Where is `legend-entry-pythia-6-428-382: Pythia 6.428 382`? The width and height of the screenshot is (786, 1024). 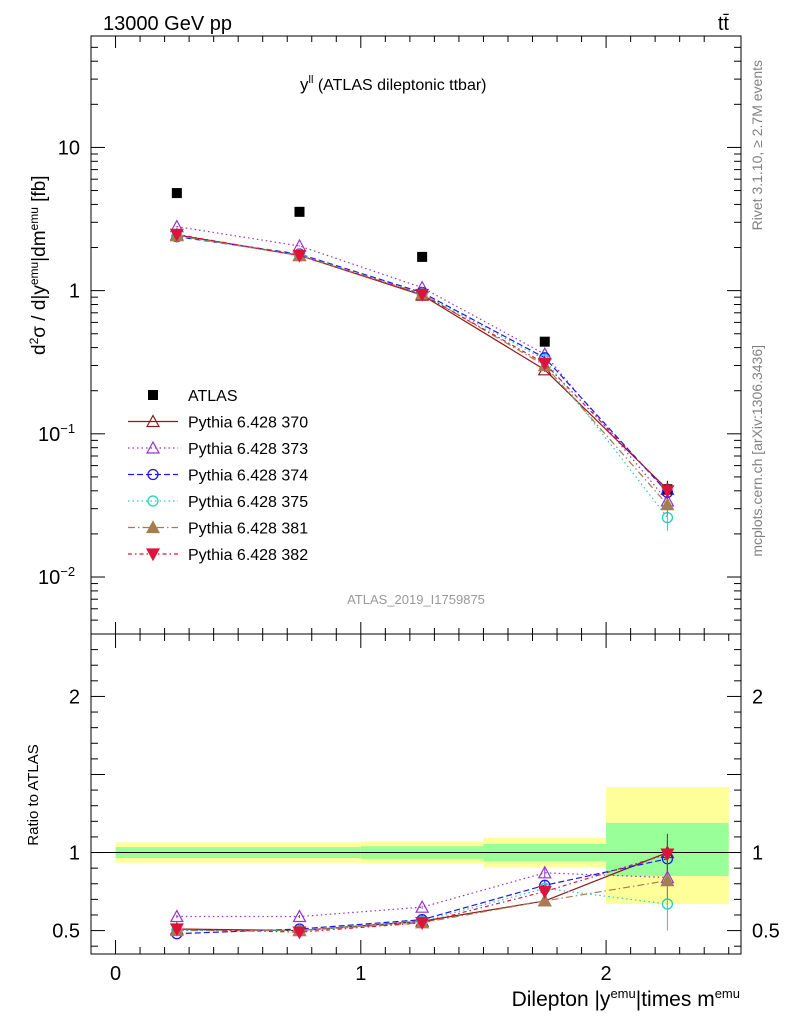 legend-entry-pythia-6-428-382: Pythia 6.428 382 is located at coordinates (218, 555).